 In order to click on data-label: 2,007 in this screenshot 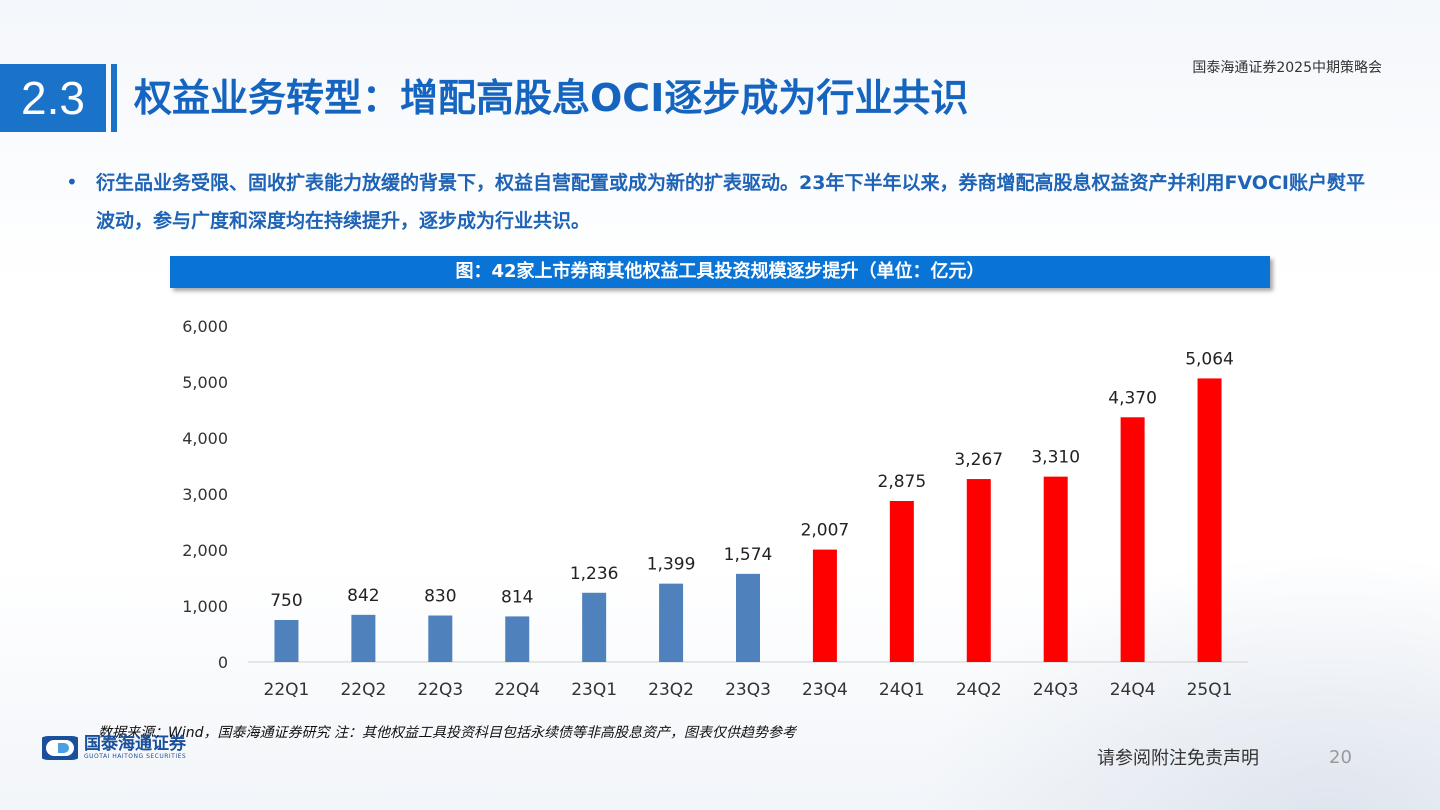, I will do `click(825, 531)`.